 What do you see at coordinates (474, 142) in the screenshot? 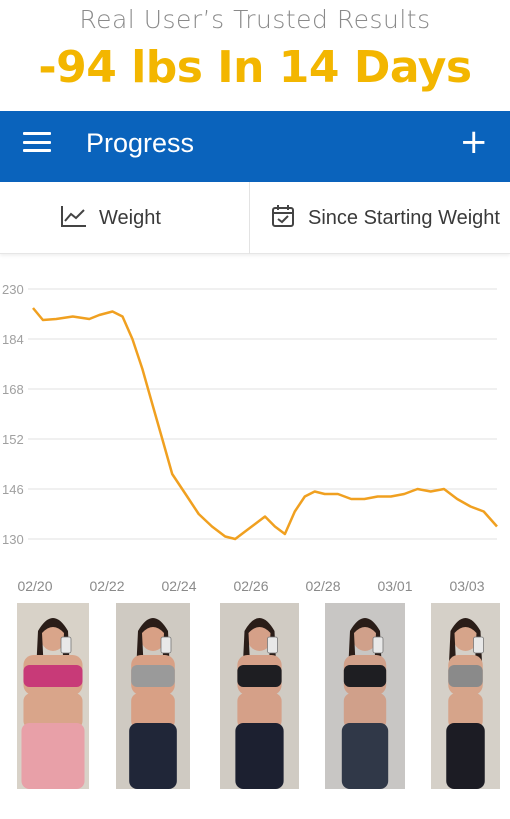
I see `plus-icon: +` at bounding box center [474, 142].